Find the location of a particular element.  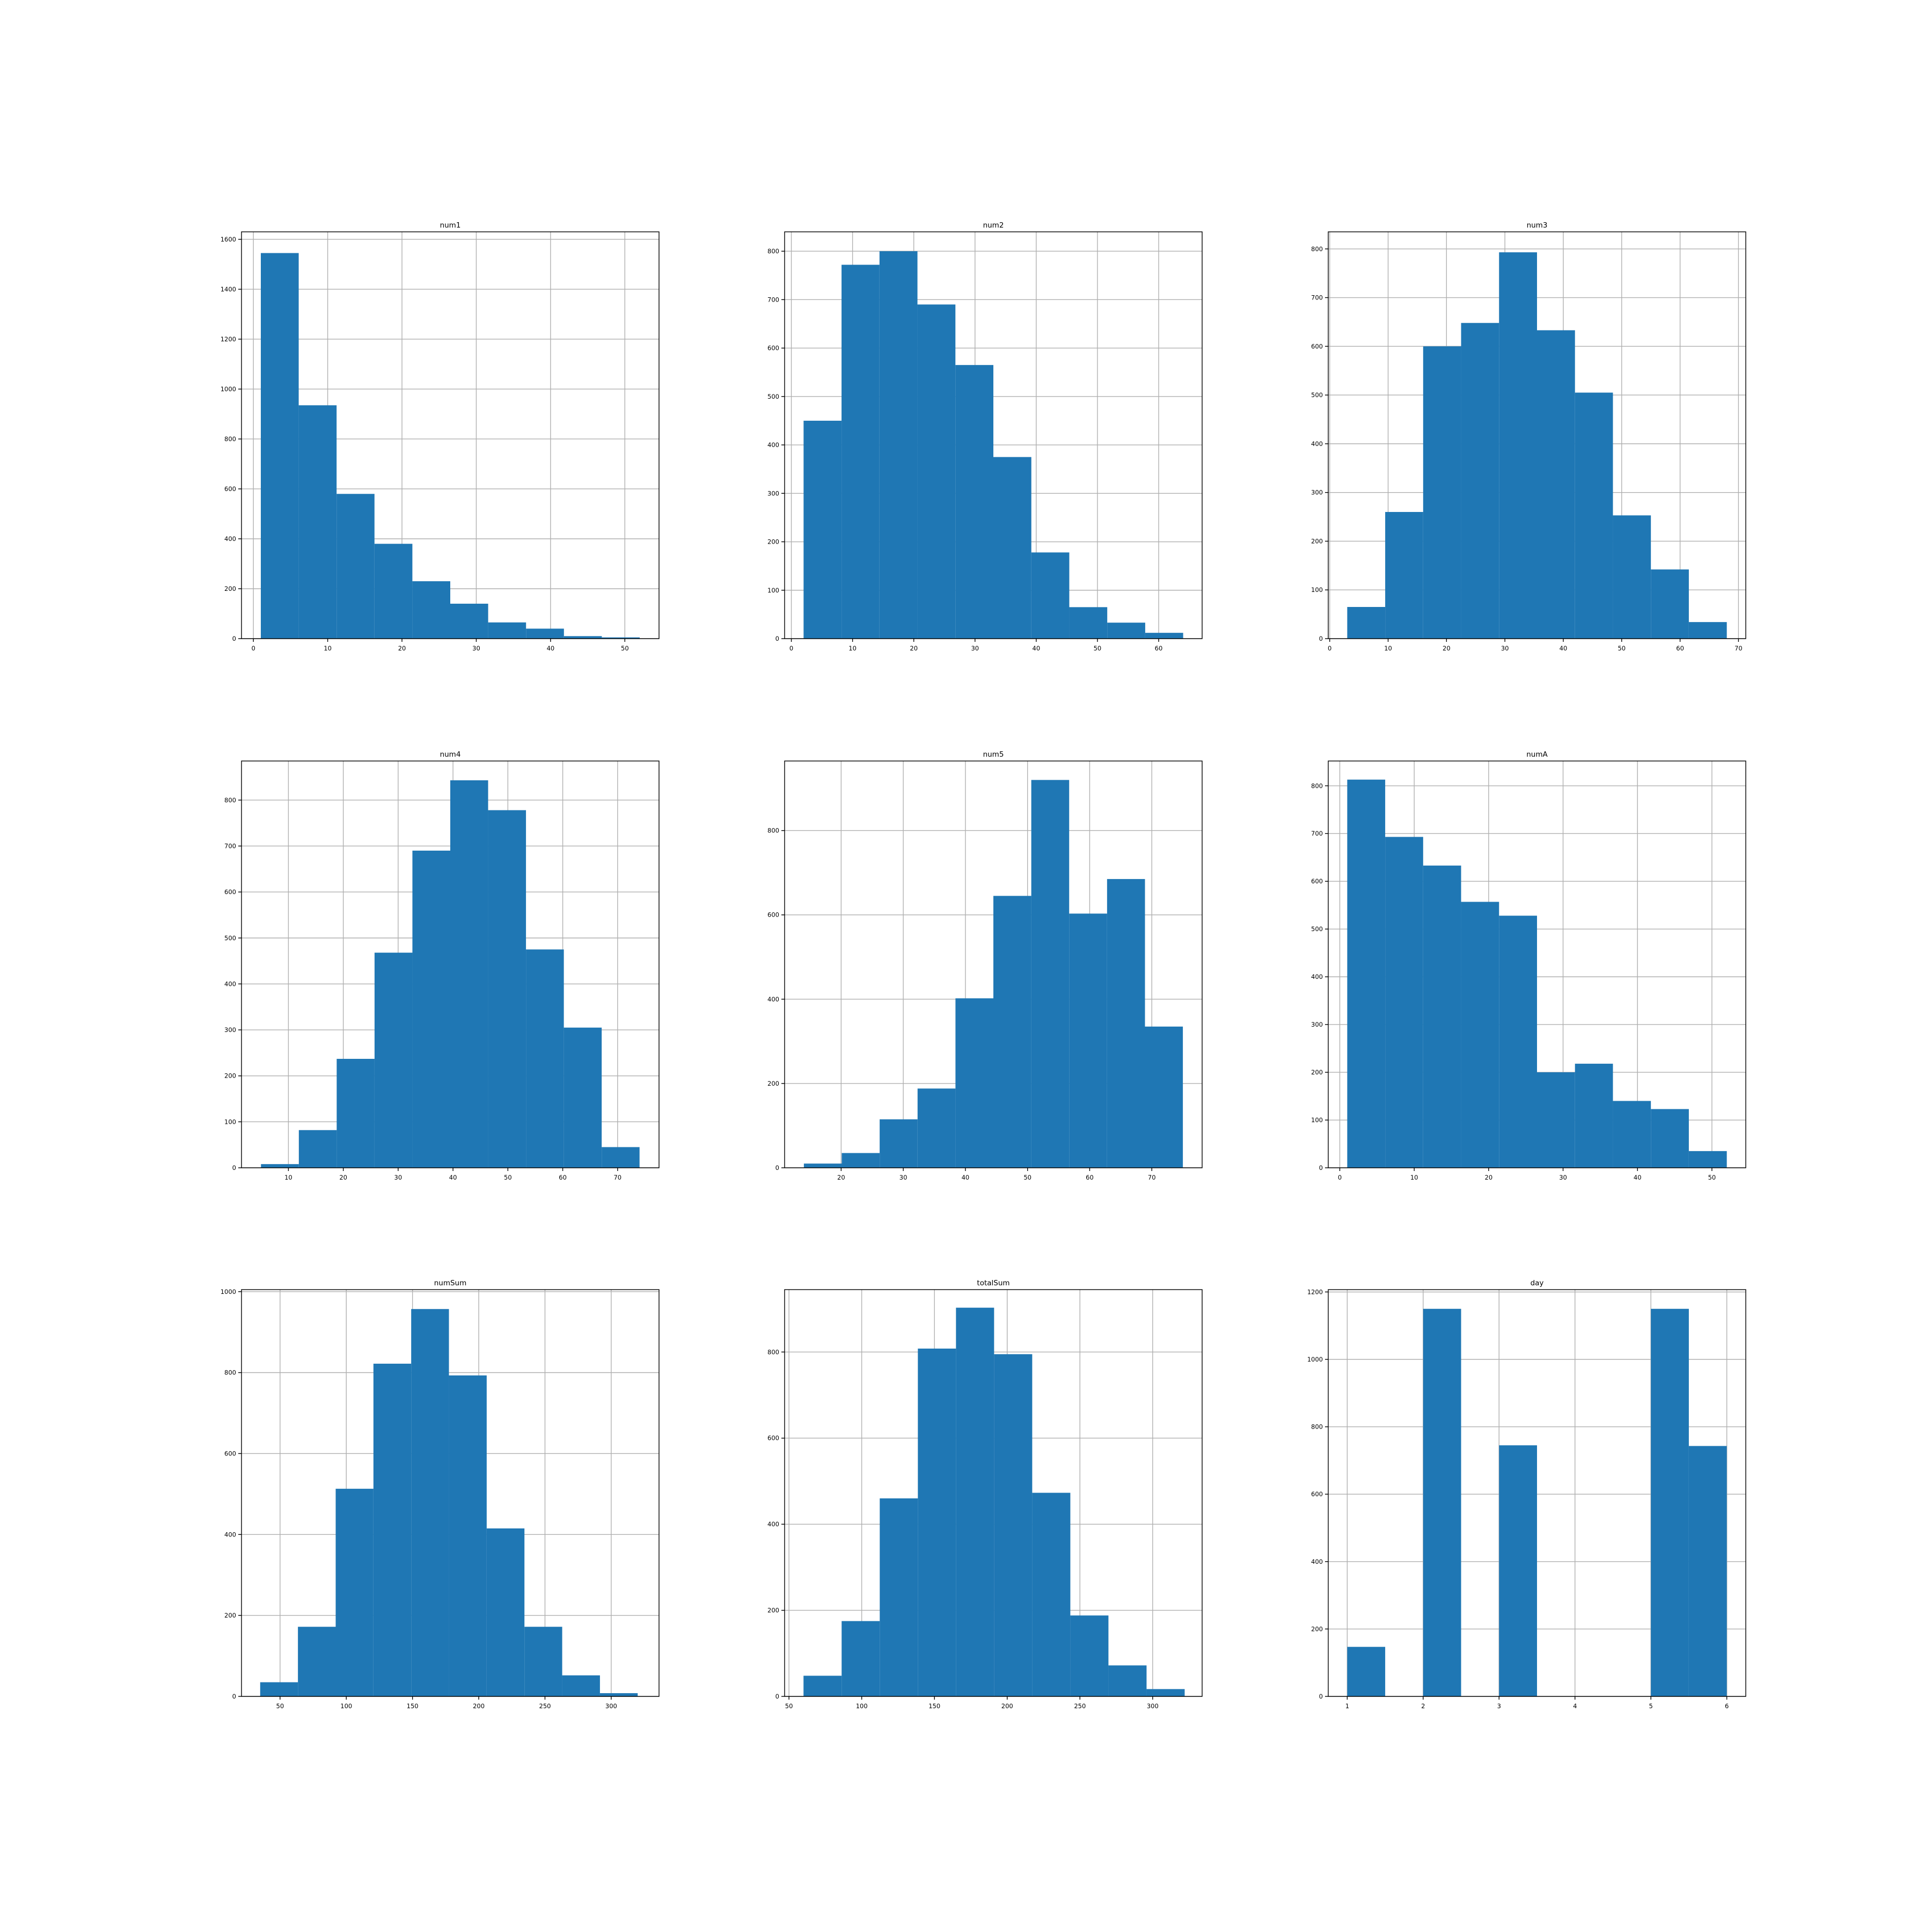

subplot-title: day is located at coordinates (1537, 1283).